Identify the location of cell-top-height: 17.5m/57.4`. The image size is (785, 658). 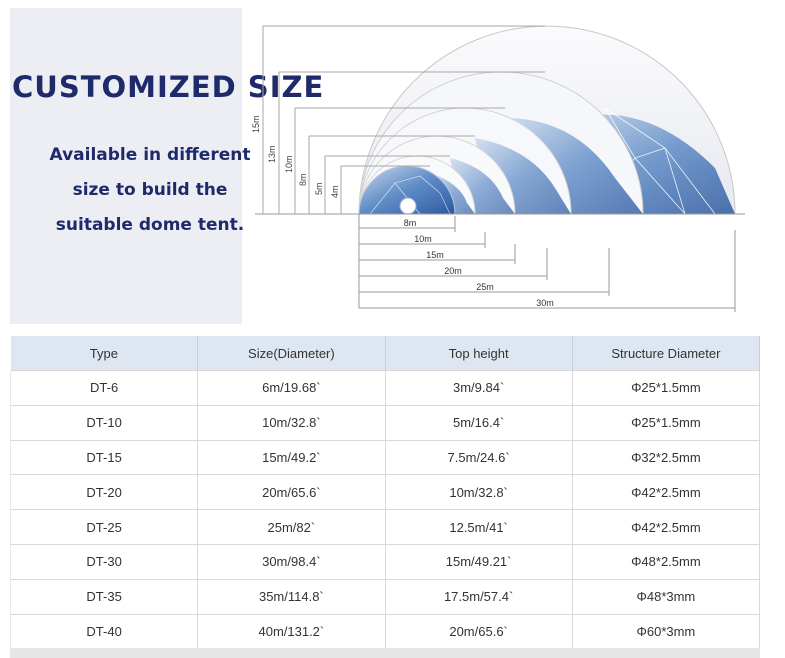
(478, 596).